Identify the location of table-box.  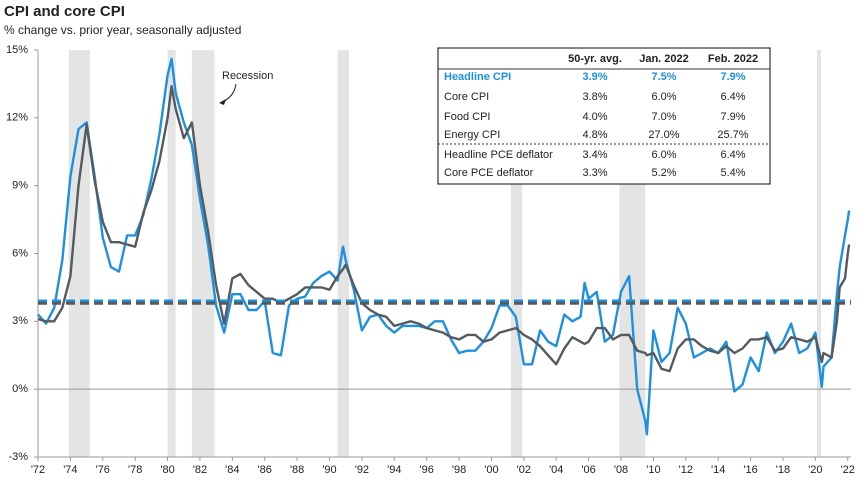
(604, 116).